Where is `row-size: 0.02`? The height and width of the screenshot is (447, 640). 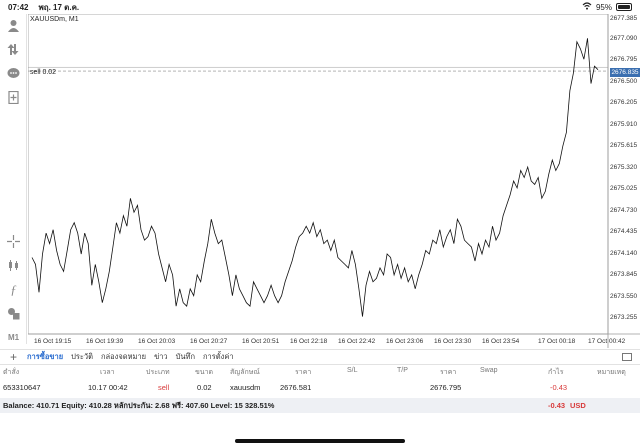 row-size: 0.02 is located at coordinates (204, 387).